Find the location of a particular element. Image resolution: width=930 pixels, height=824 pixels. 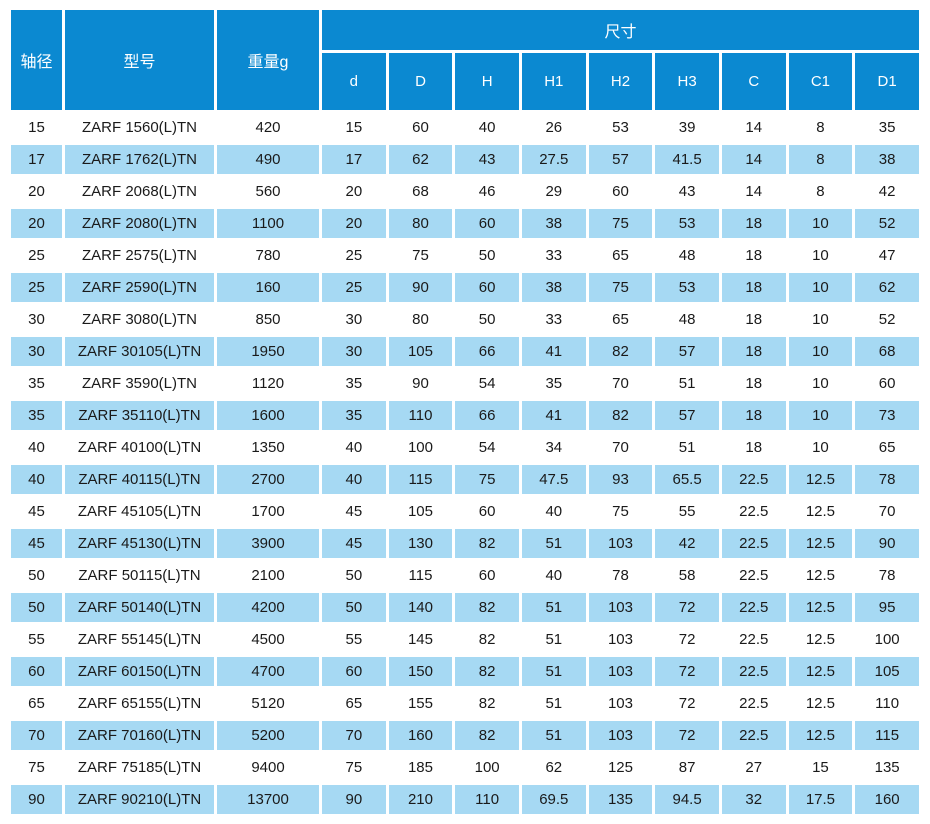

dimension-cell: 27 is located at coordinates (753, 767).